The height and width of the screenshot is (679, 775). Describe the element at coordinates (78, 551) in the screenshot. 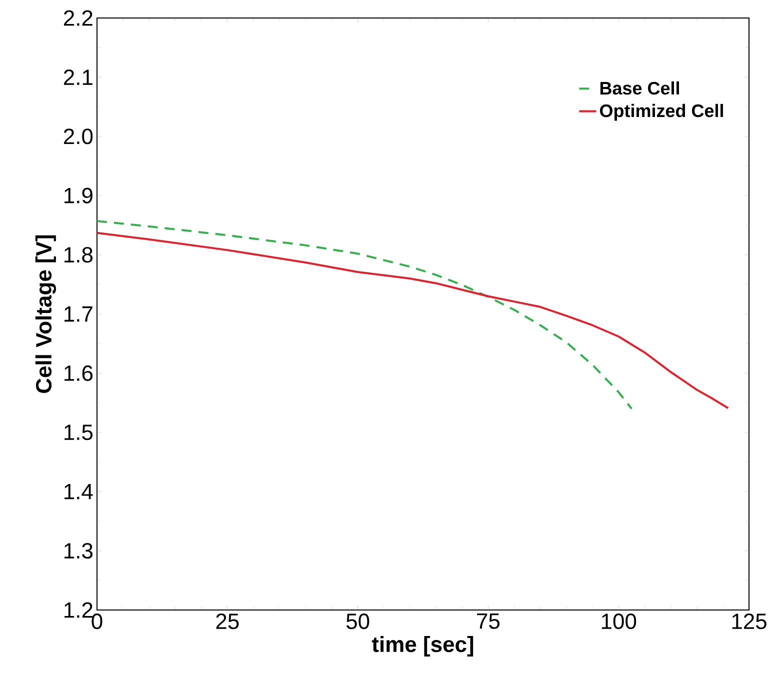

I see `y-tick-label: 1.3` at that location.